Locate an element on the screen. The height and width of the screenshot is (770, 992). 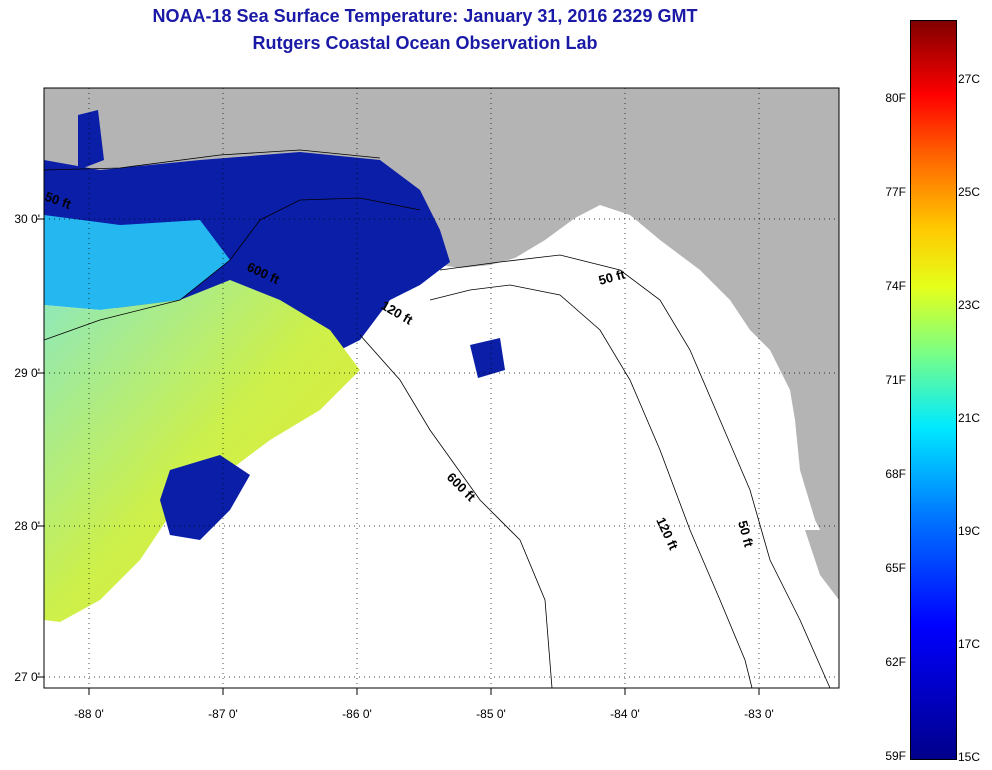
colorbar-f-label: 74F is located at coordinates (895, 286).